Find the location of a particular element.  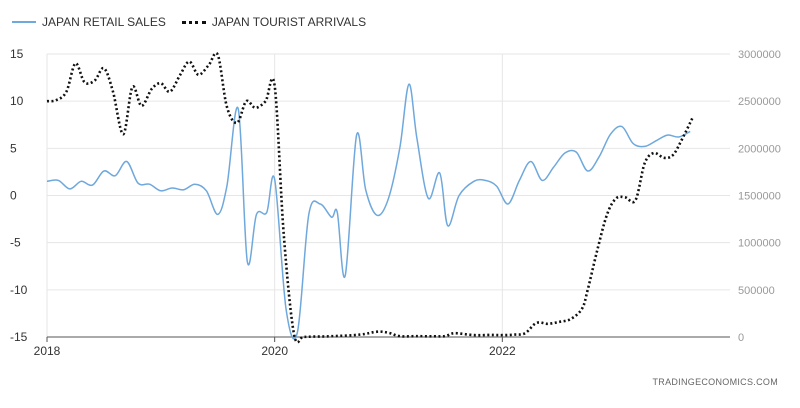

y-right-tick-label: 2500000 is located at coordinates (759, 102).